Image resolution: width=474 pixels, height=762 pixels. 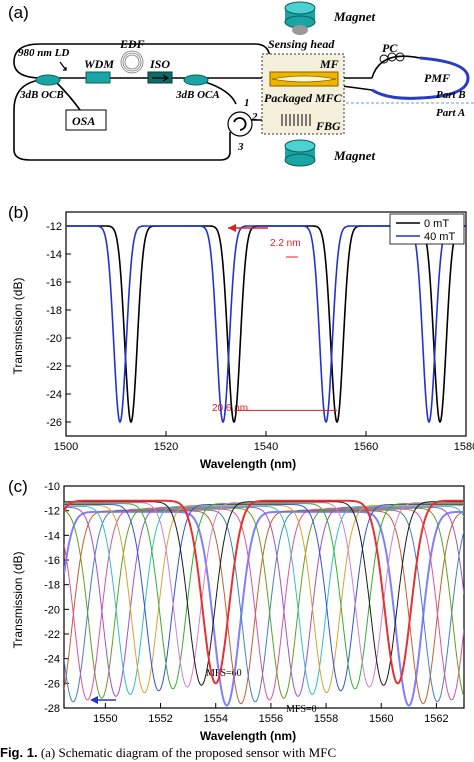 I want to click on lower-ring-fiber, so click(x=122, y=120).